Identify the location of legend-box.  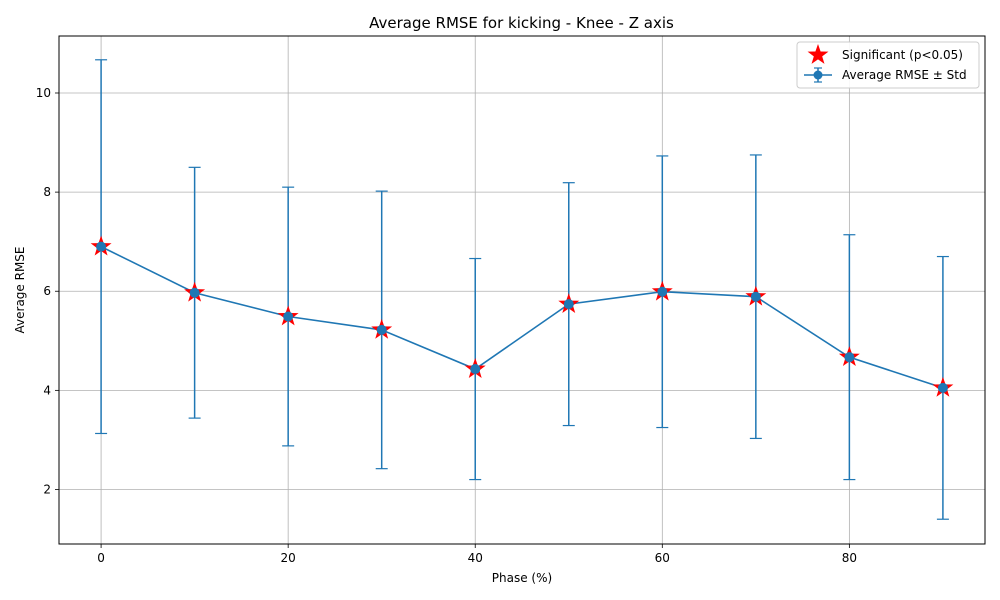
(888, 65).